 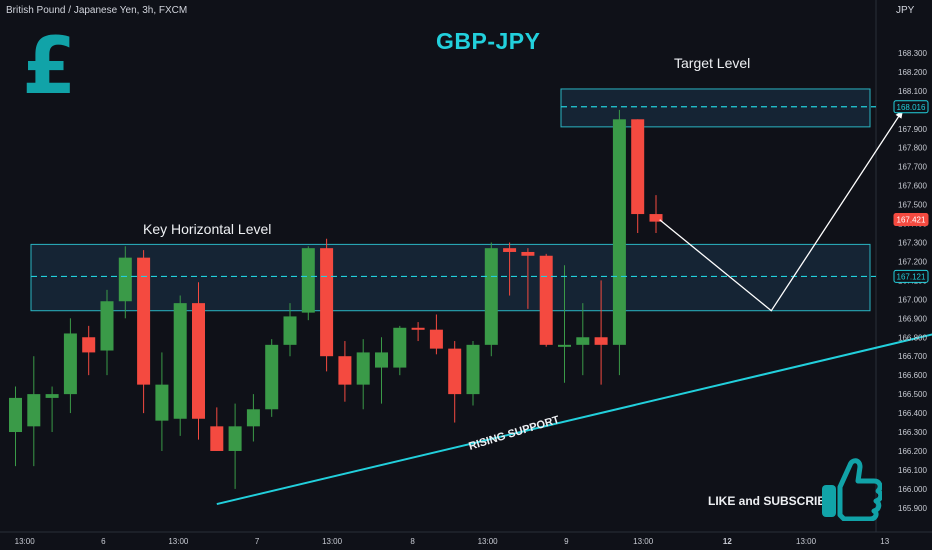 I want to click on x-tick-label: 12, so click(x=727, y=541).